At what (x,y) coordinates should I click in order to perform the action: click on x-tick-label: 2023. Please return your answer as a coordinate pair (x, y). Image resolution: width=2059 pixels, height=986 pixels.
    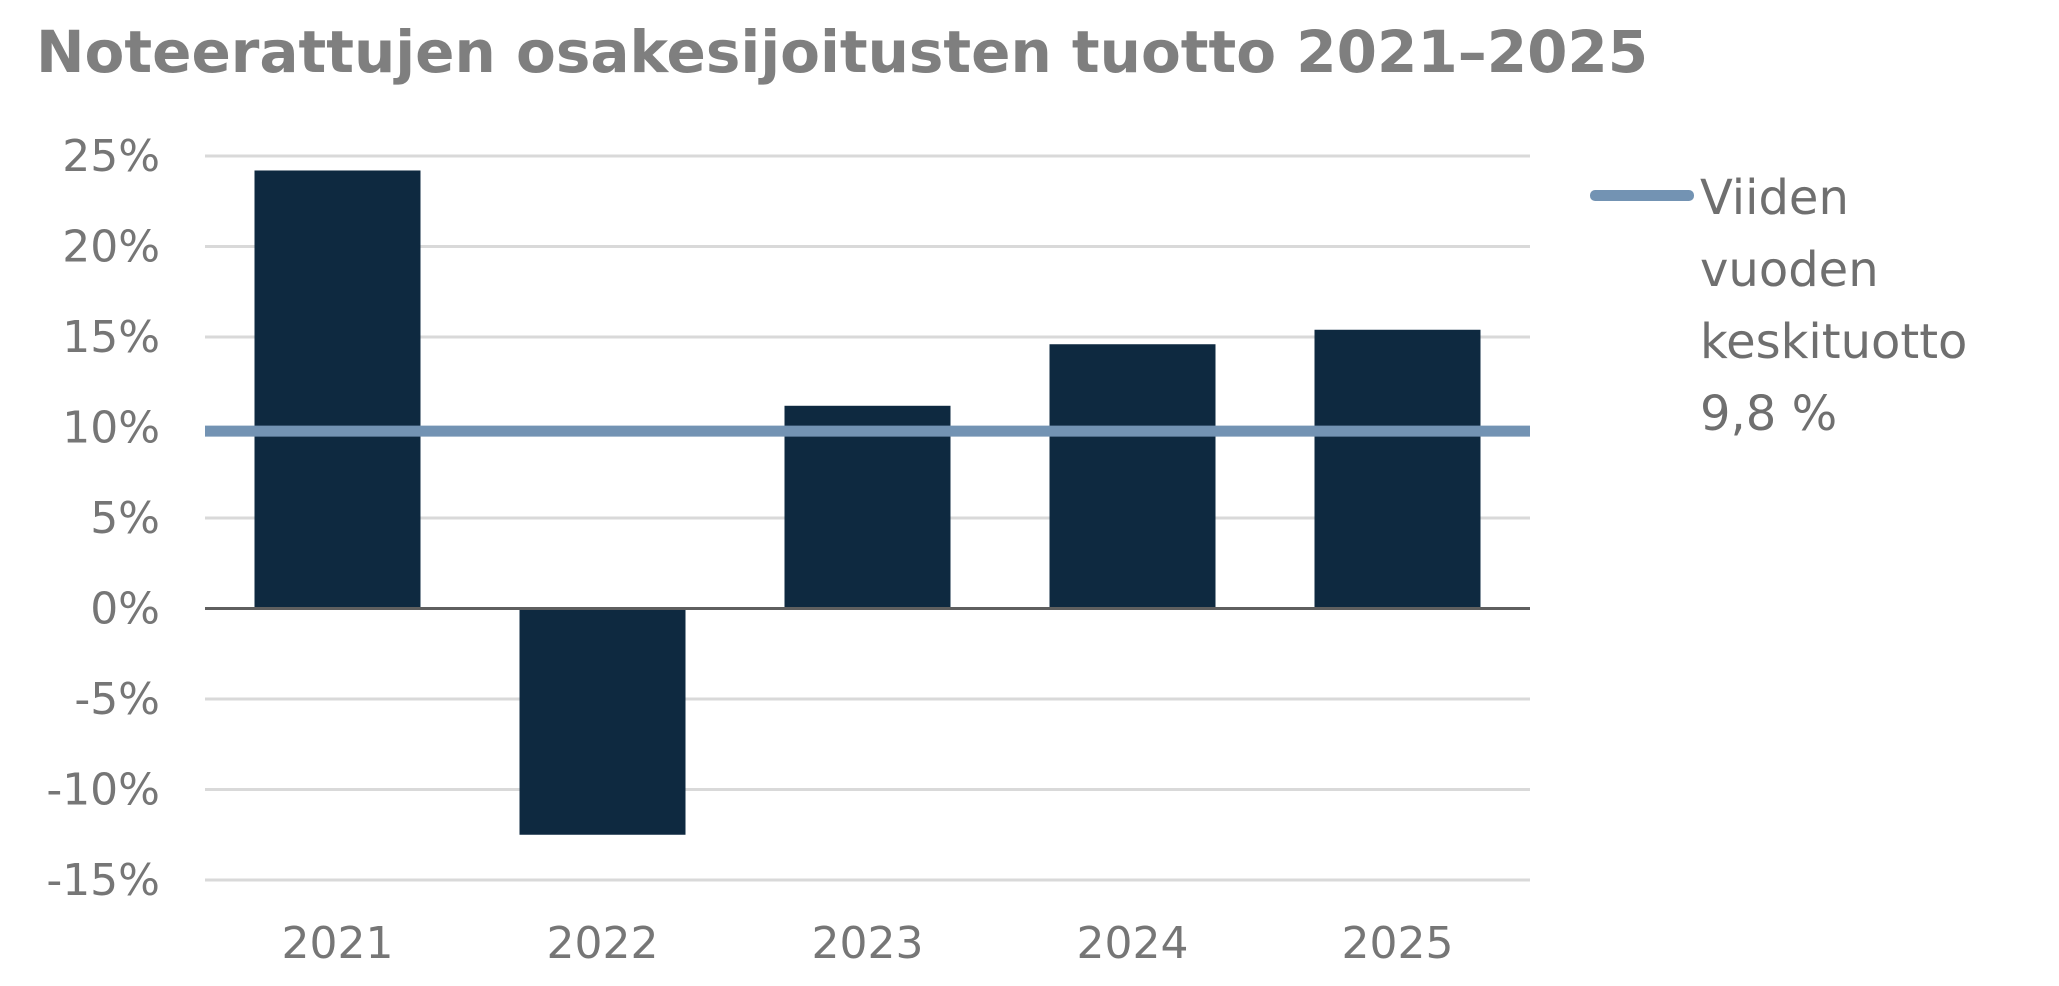
    Looking at the image, I should click on (868, 943).